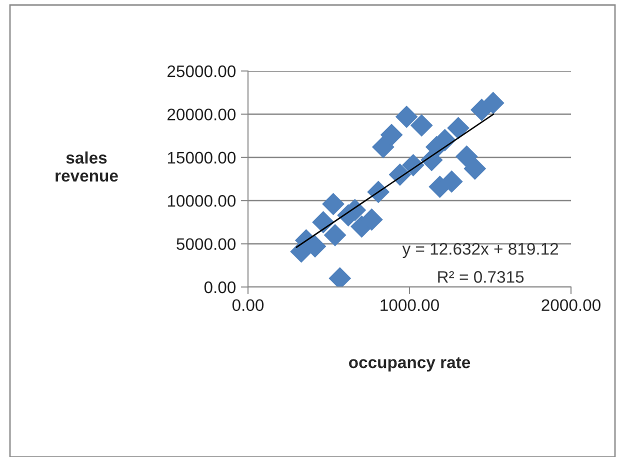 The width and height of the screenshot is (624, 457). What do you see at coordinates (480, 250) in the screenshot?
I see `annotation: y = 12.632x + 819.12` at bounding box center [480, 250].